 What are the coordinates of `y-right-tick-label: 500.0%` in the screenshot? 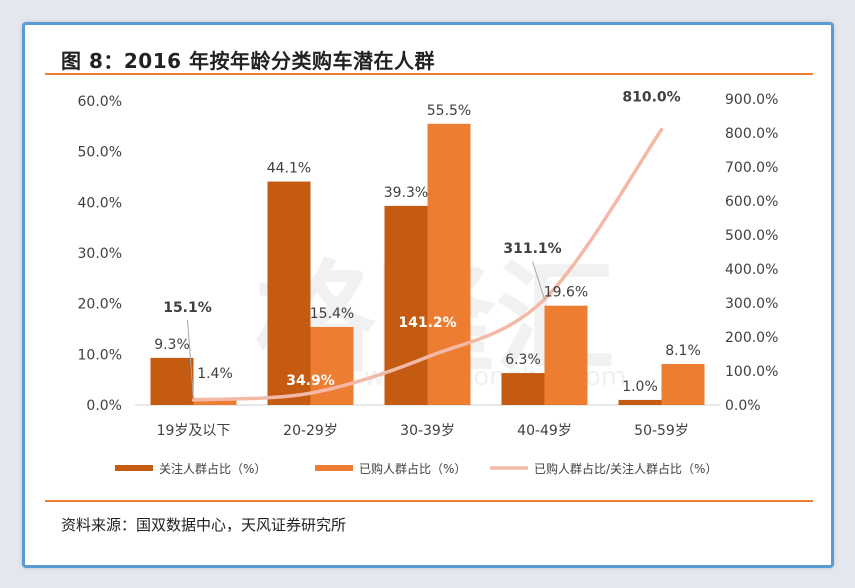 It's located at (751, 236).